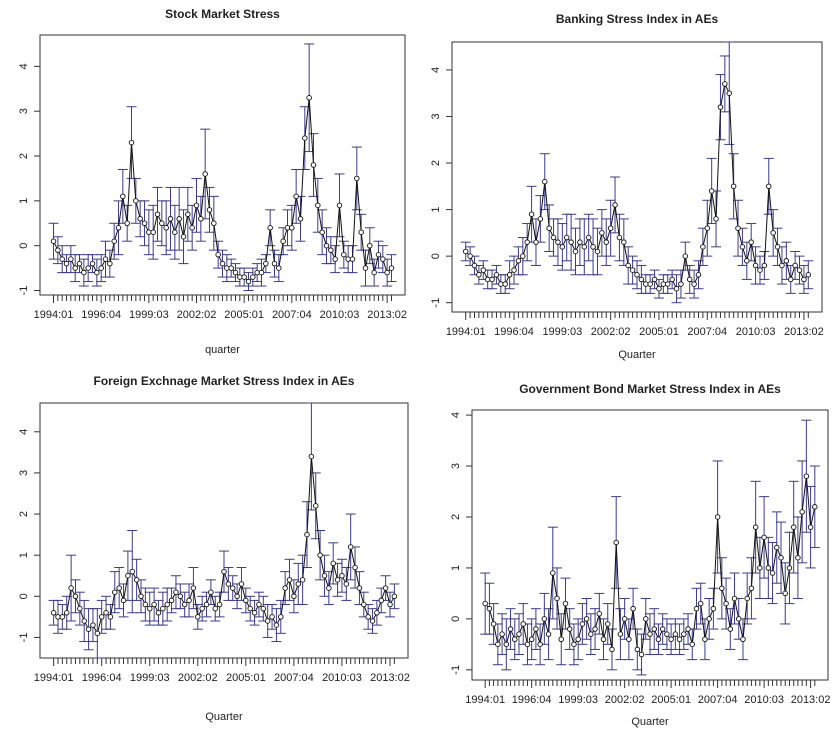 This screenshot has width=838, height=731. I want to click on x-tick-label: 1999:03, so click(149, 315).